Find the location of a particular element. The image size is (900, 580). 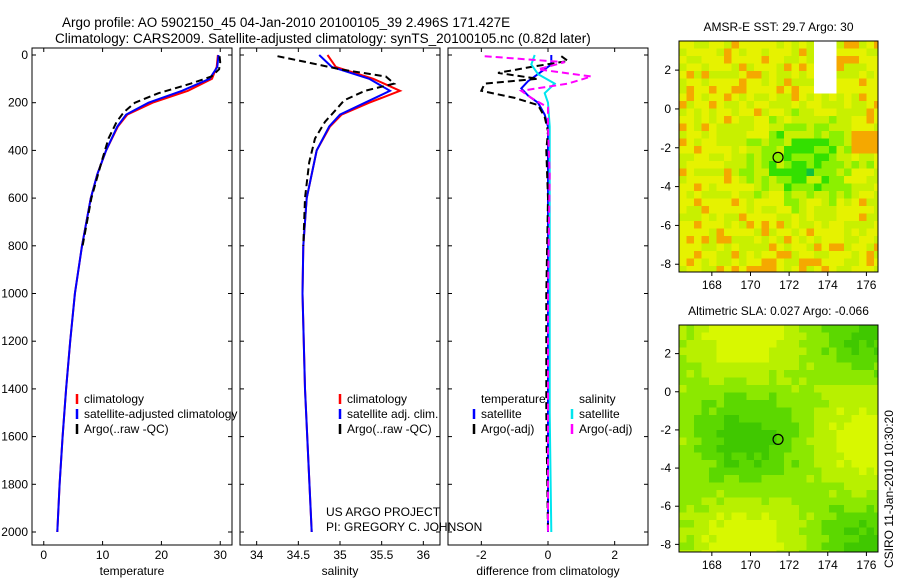

x-axis-label: difference from climatology is located at coordinates (547, 571).